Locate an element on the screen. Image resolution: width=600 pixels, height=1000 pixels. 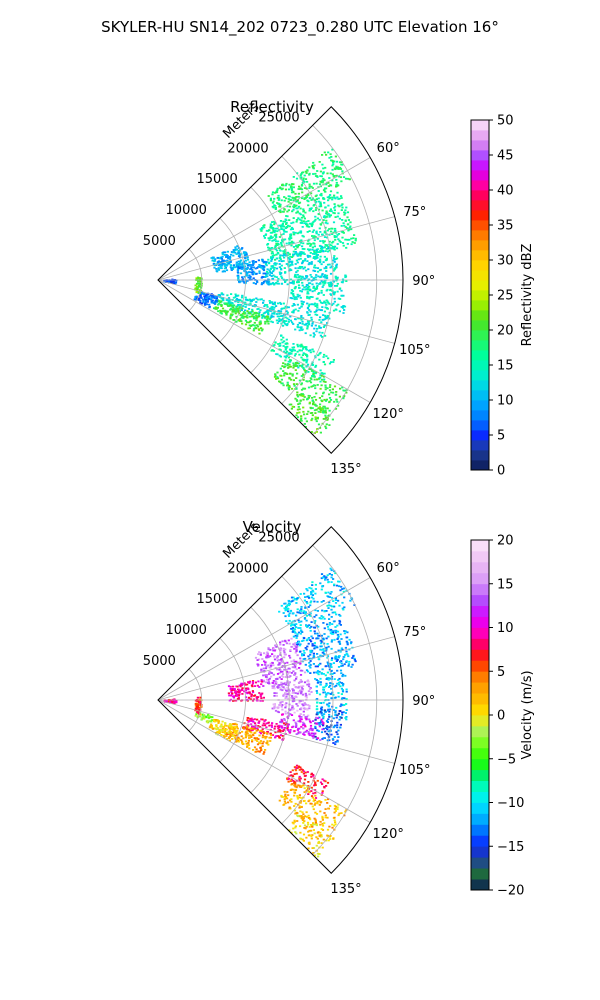
colorbar-tick-label: 10 is located at coordinates (505, 401).